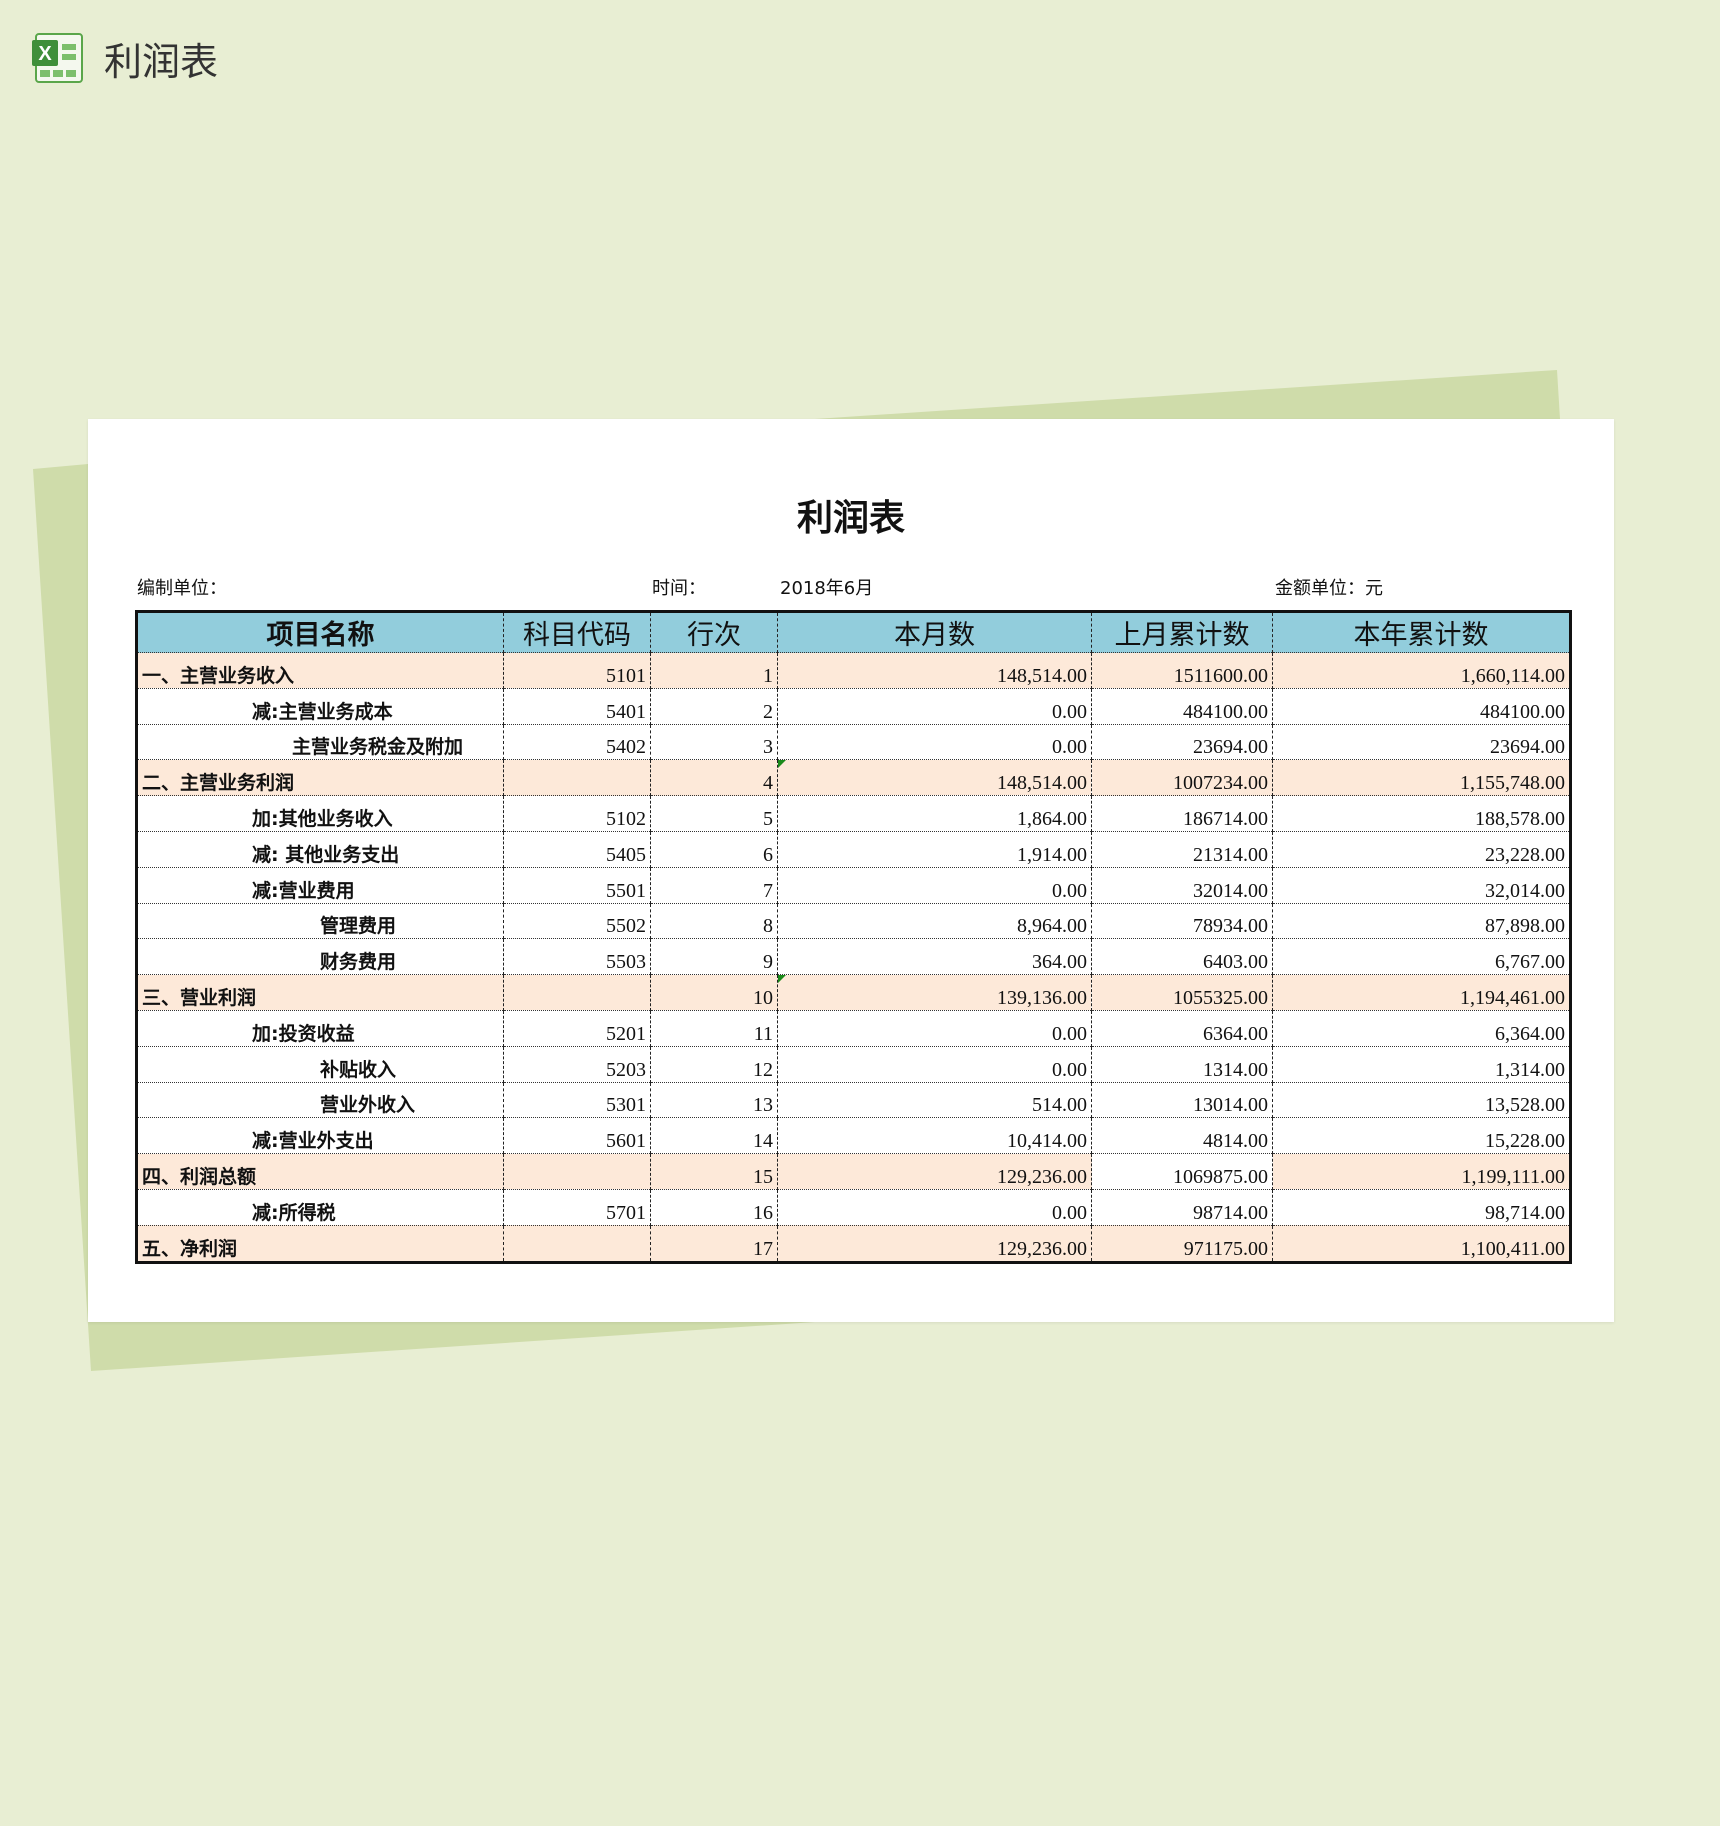 This screenshot has width=1720, height=1826. Describe the element at coordinates (320, 1028) in the screenshot. I see `item-name-cell: 加:投资收益` at that location.